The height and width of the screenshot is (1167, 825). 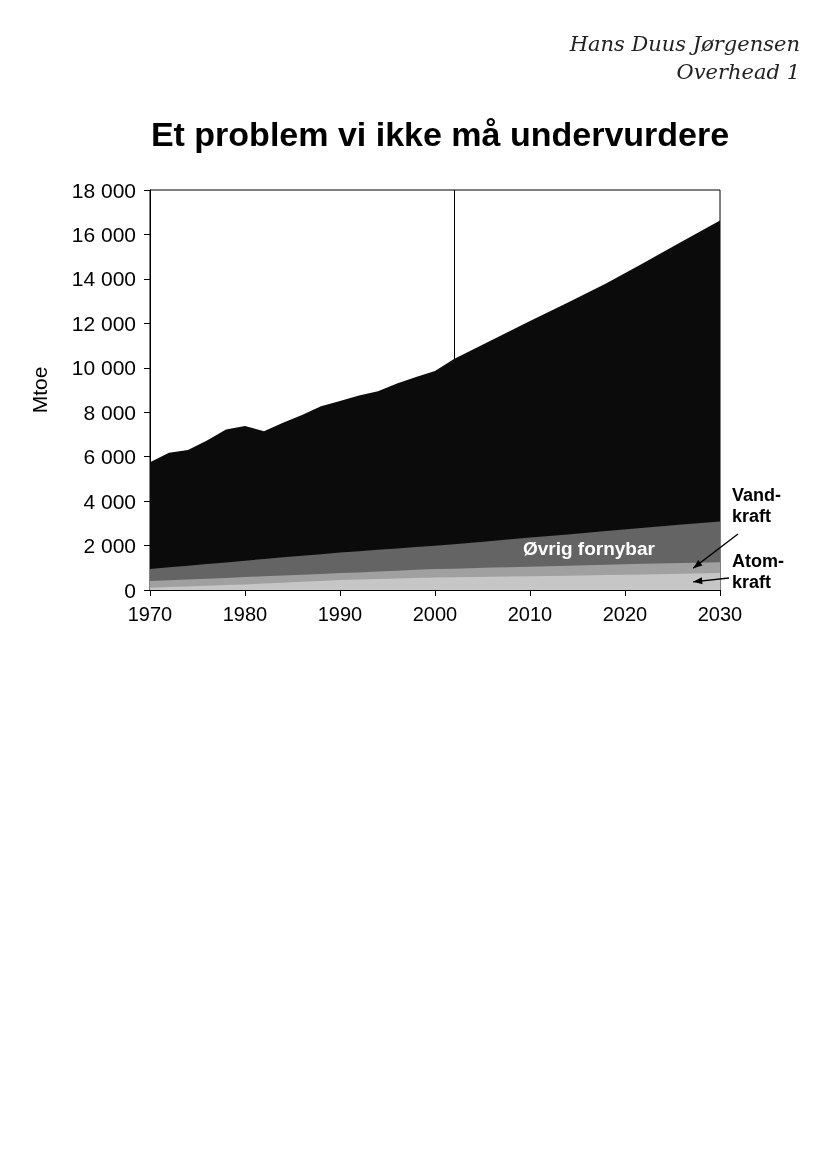 I want to click on y-tick-label: 8 000, so click(x=109, y=412).